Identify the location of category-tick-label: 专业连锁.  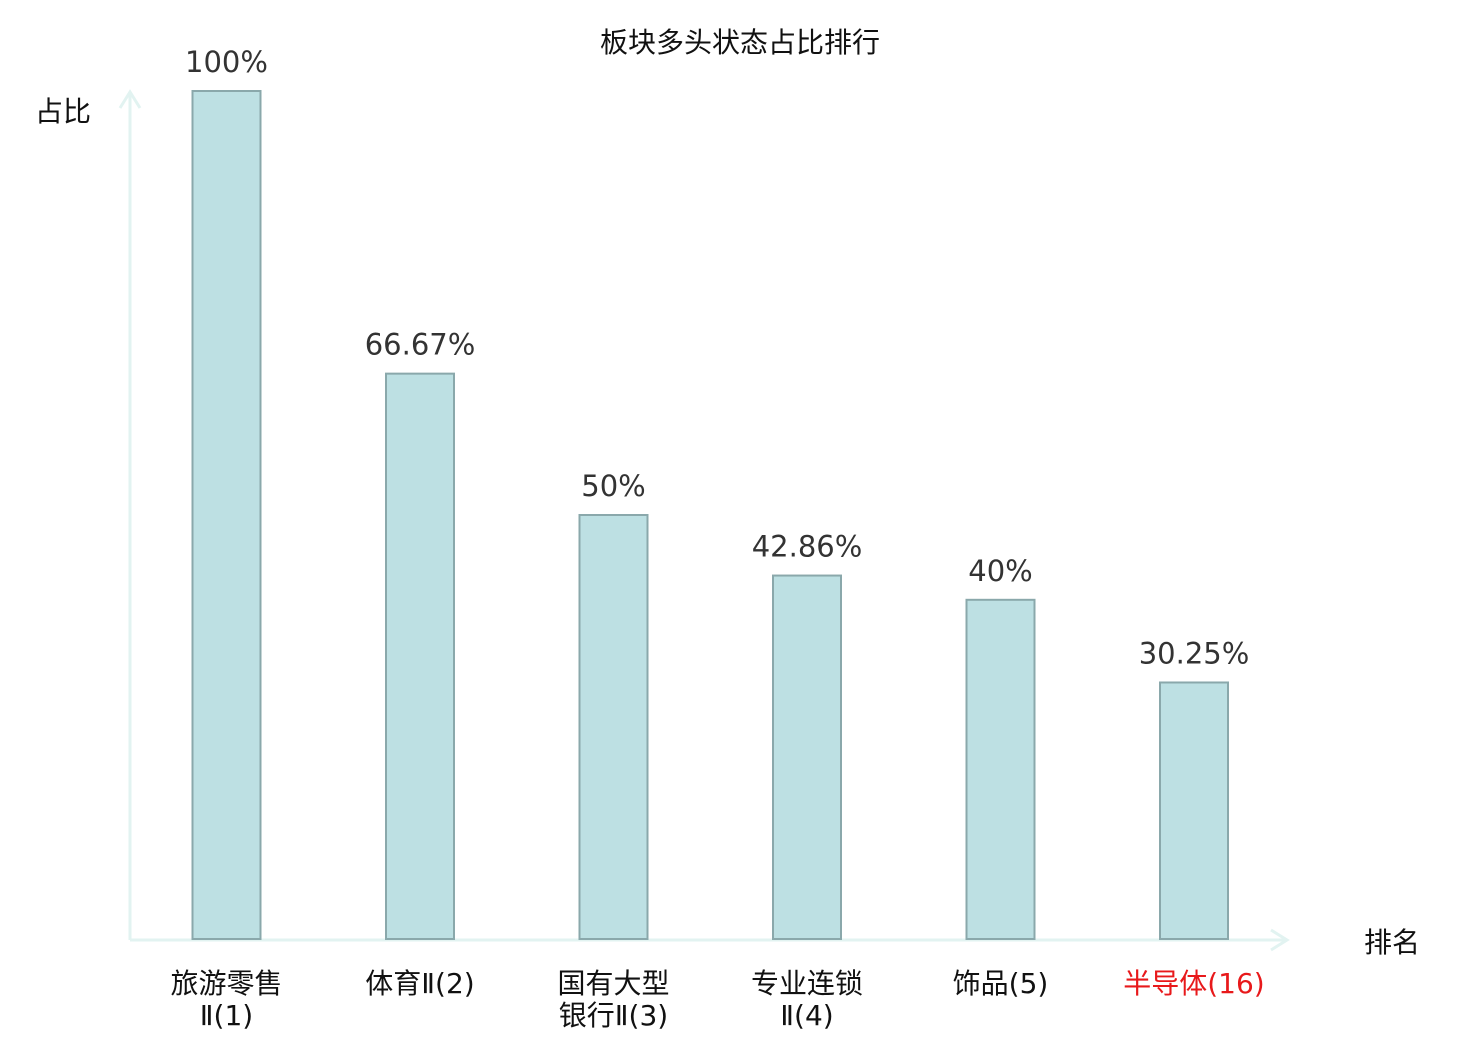
(807, 983).